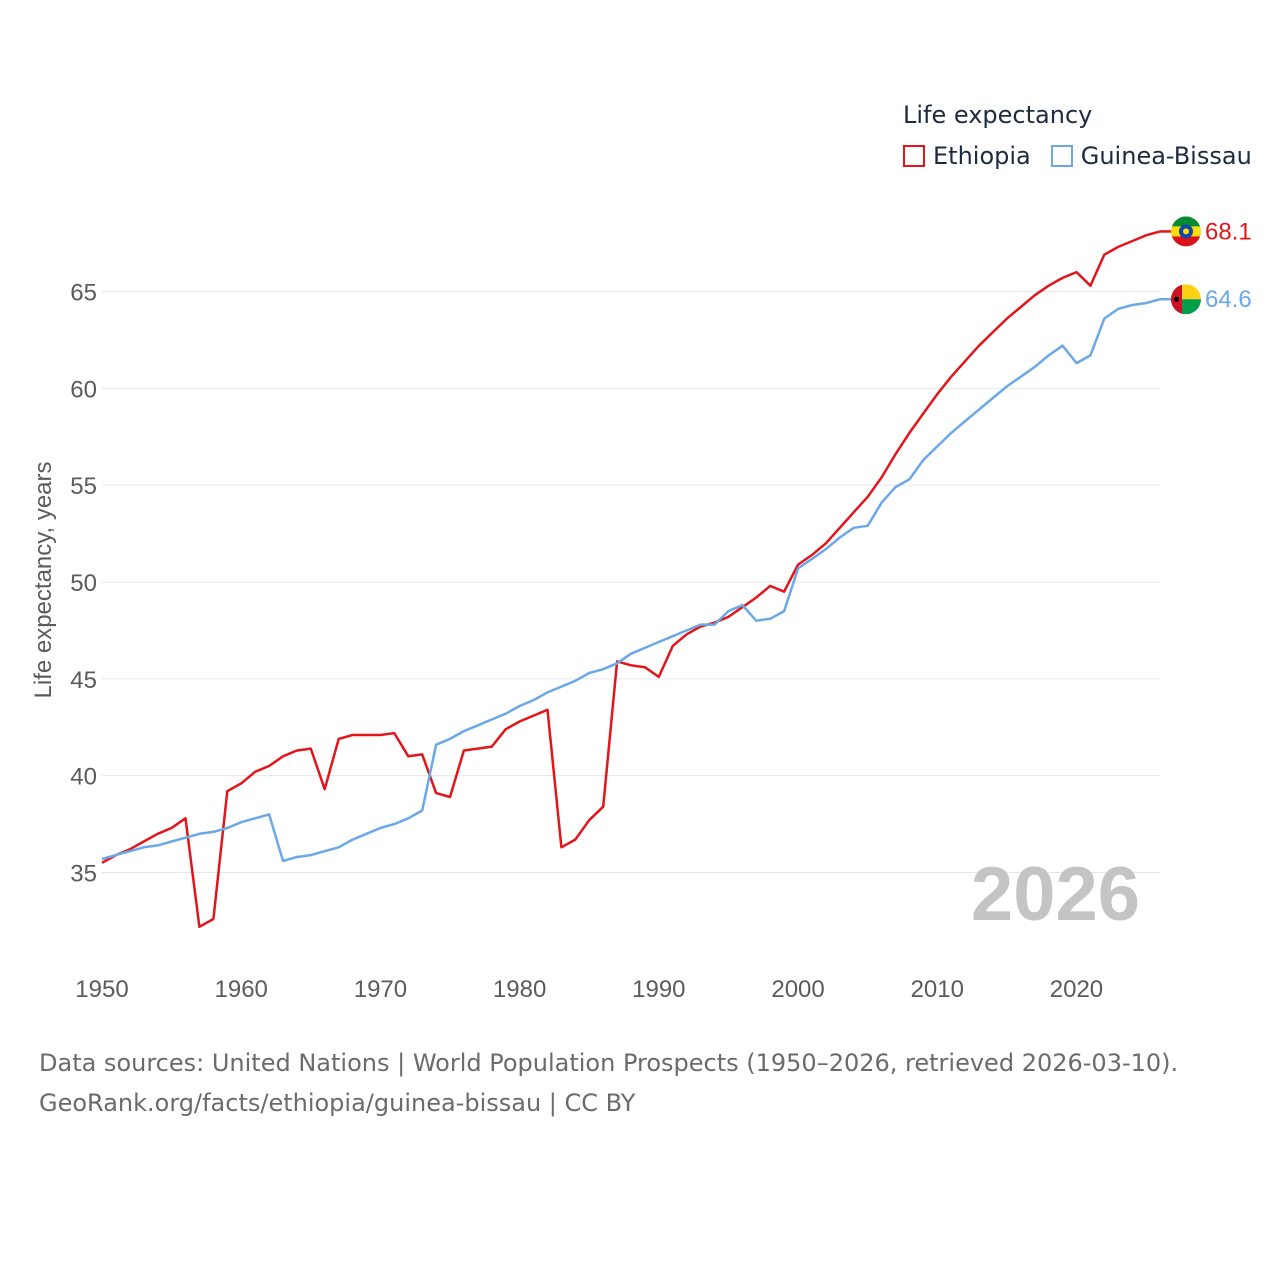  I want to click on legend-swatch-ethiopia, so click(914, 156).